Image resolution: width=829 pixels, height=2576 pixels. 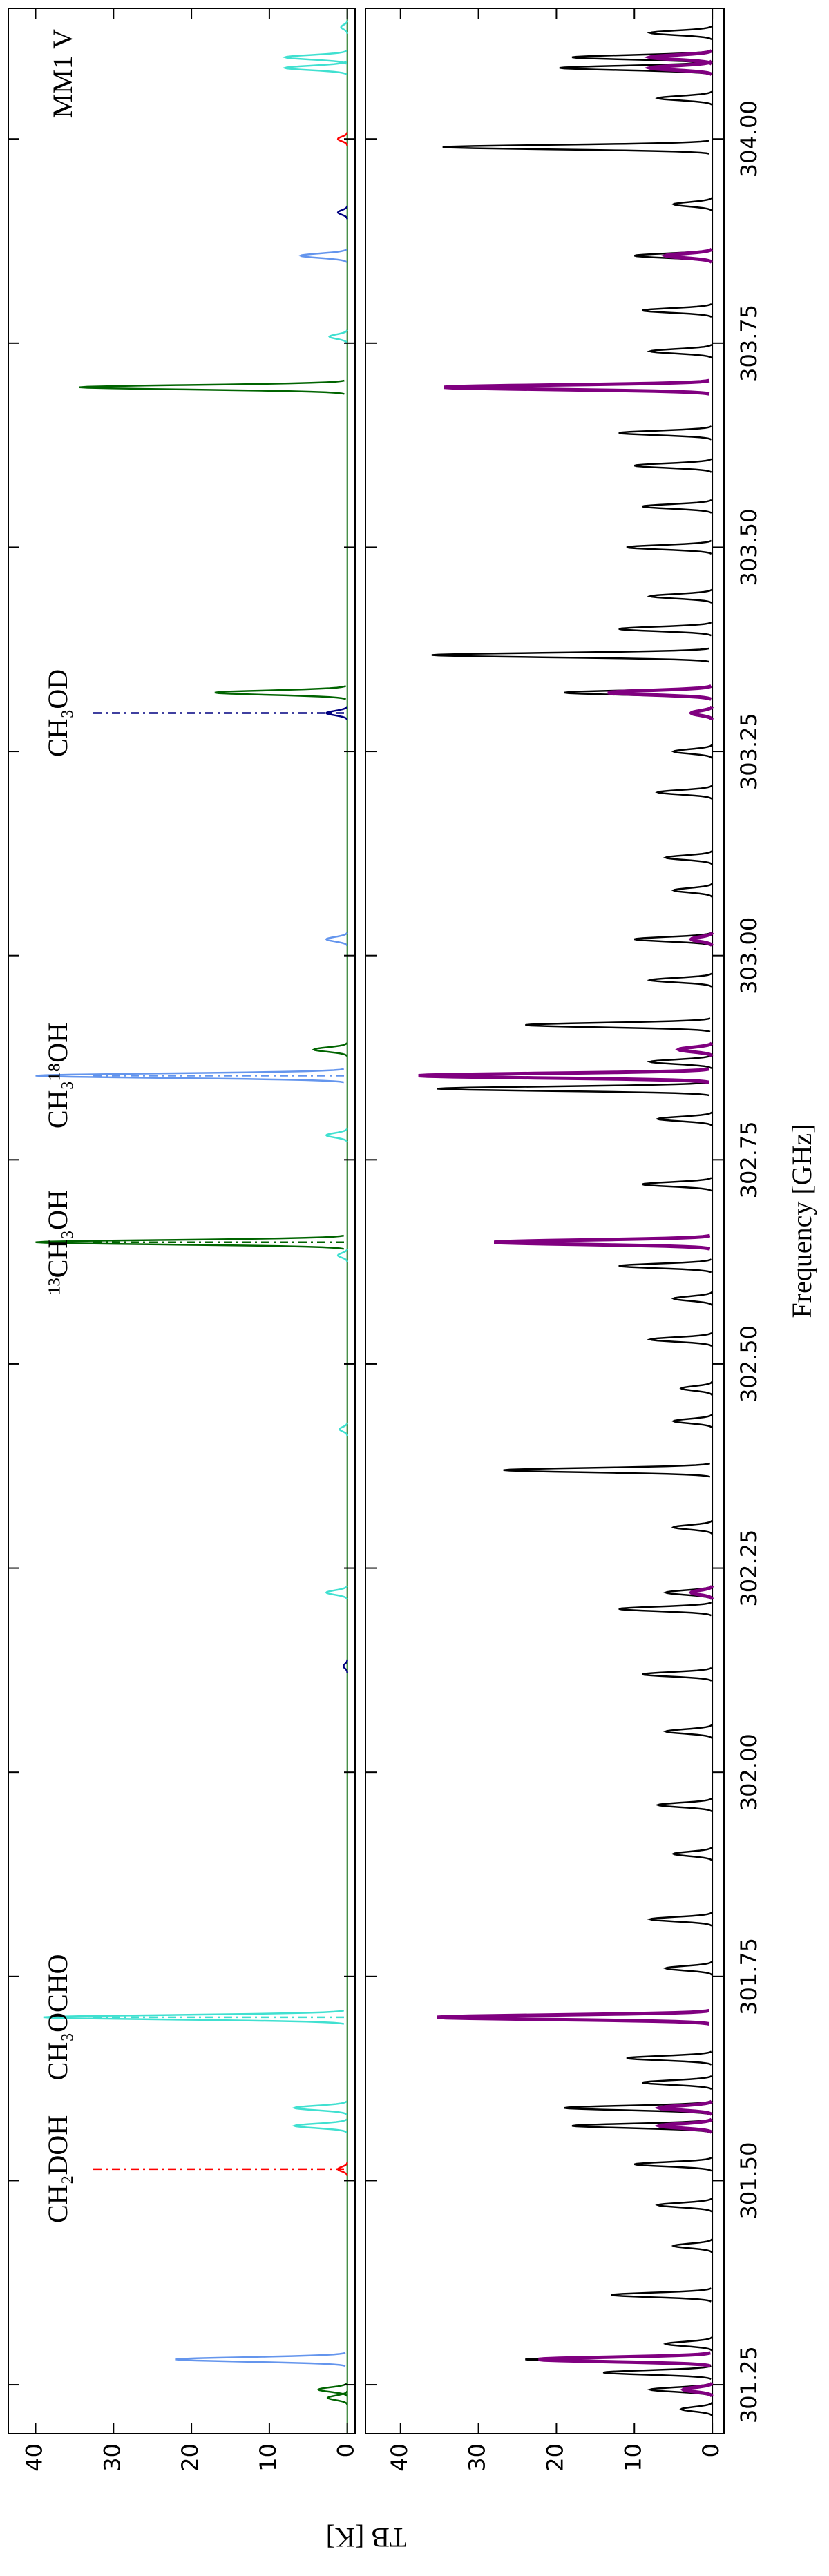 I want to click on x-tick-label: 301.75, so click(x=749, y=1976).